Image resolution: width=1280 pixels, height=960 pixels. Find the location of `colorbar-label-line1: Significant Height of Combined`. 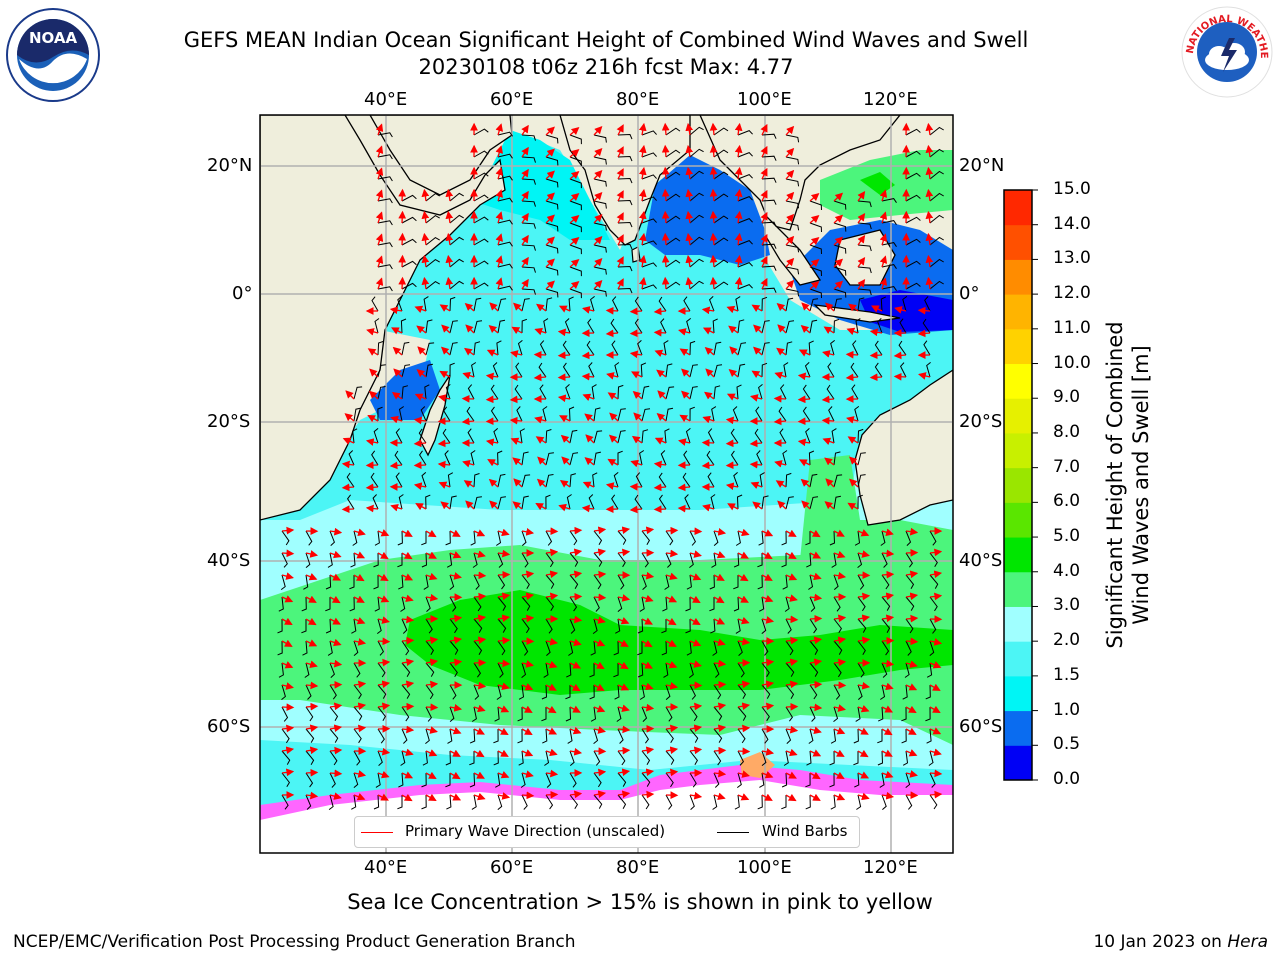

colorbar-label-line1: Significant Height of Combined is located at coordinates (1115, 485).